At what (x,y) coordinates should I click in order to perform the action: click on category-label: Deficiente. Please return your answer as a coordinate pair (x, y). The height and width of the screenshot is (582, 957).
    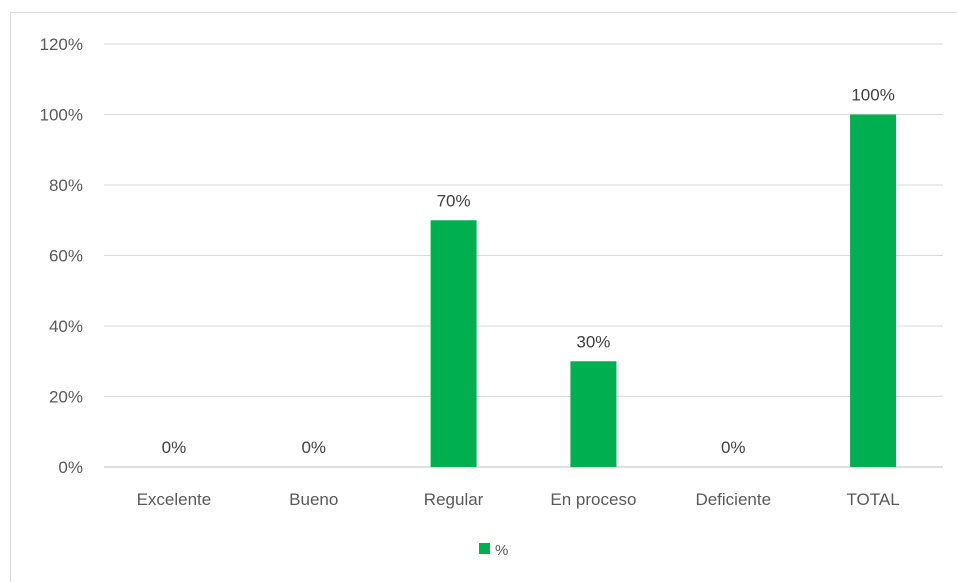
    Looking at the image, I should click on (733, 499).